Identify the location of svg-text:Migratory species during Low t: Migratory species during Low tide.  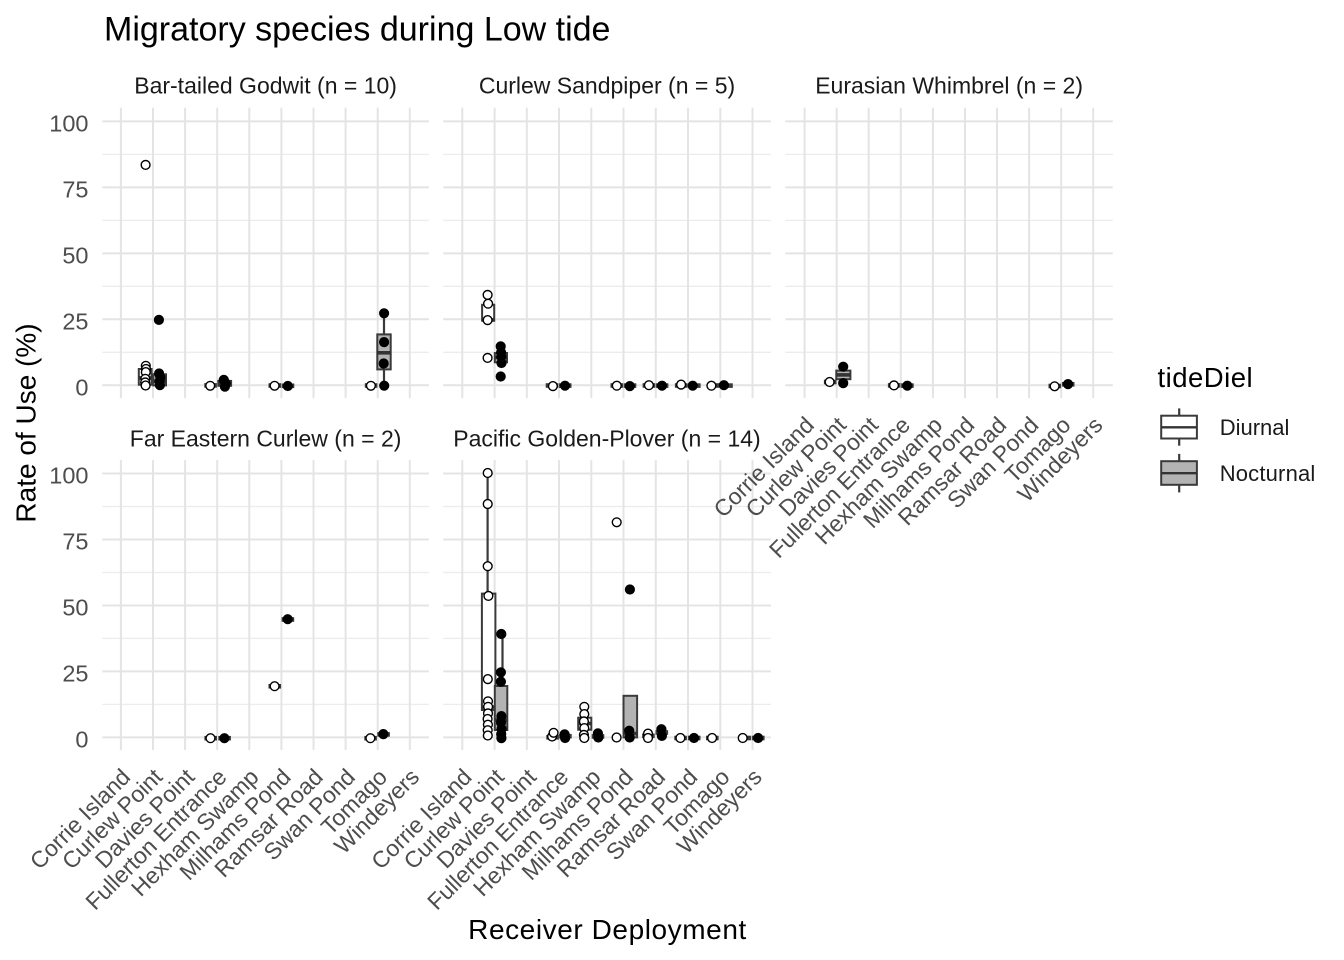
(357, 30).